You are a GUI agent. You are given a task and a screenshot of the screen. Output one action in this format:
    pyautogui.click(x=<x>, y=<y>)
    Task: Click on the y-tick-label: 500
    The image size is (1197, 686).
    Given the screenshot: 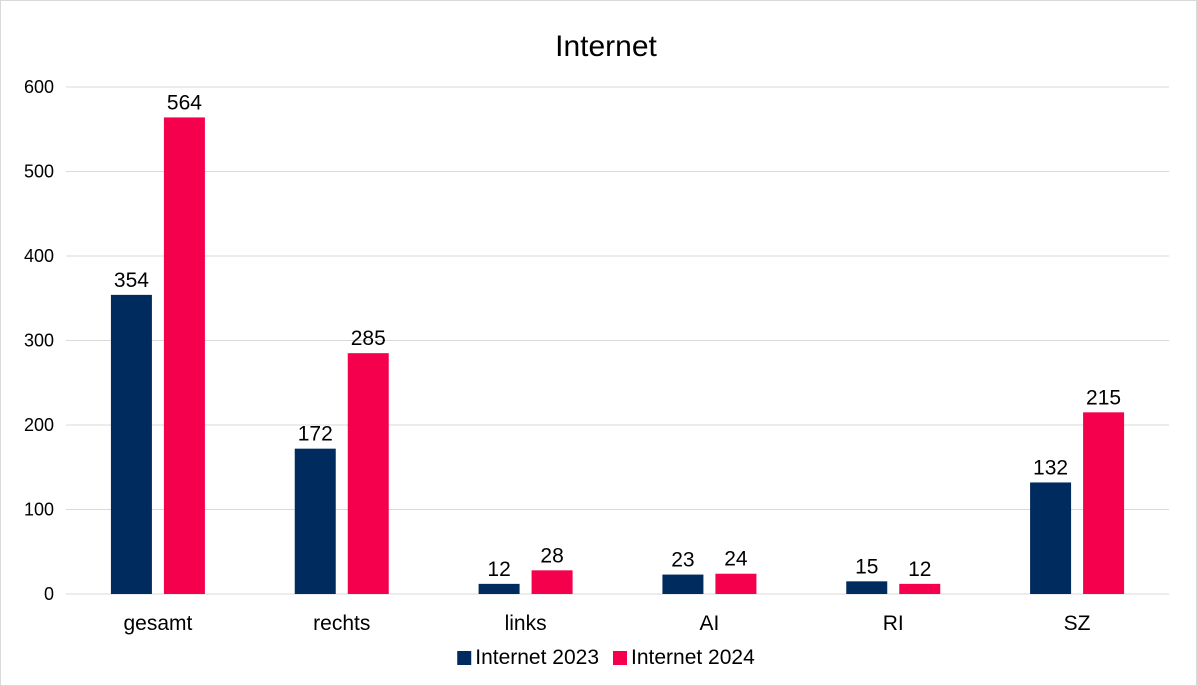 What is the action you would take?
    pyautogui.click(x=39, y=172)
    